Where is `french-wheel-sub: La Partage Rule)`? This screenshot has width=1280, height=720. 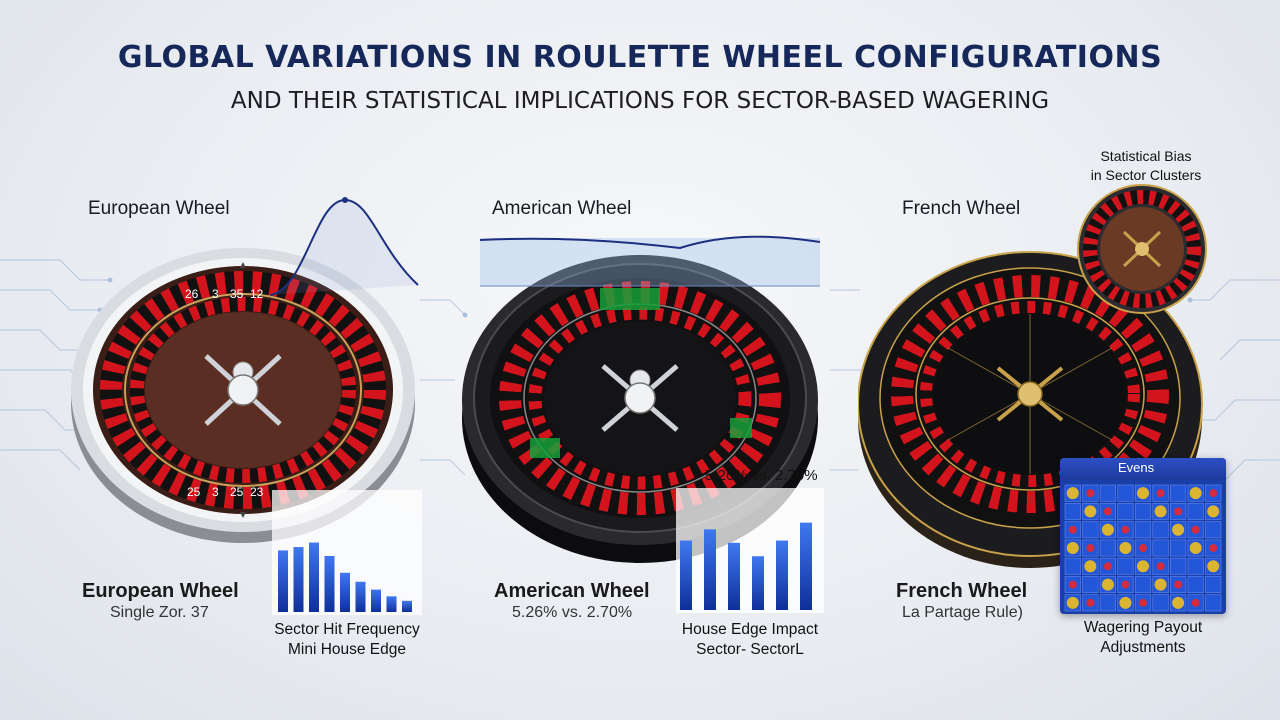
french-wheel-sub: La Partage Rule) is located at coordinates (962, 612).